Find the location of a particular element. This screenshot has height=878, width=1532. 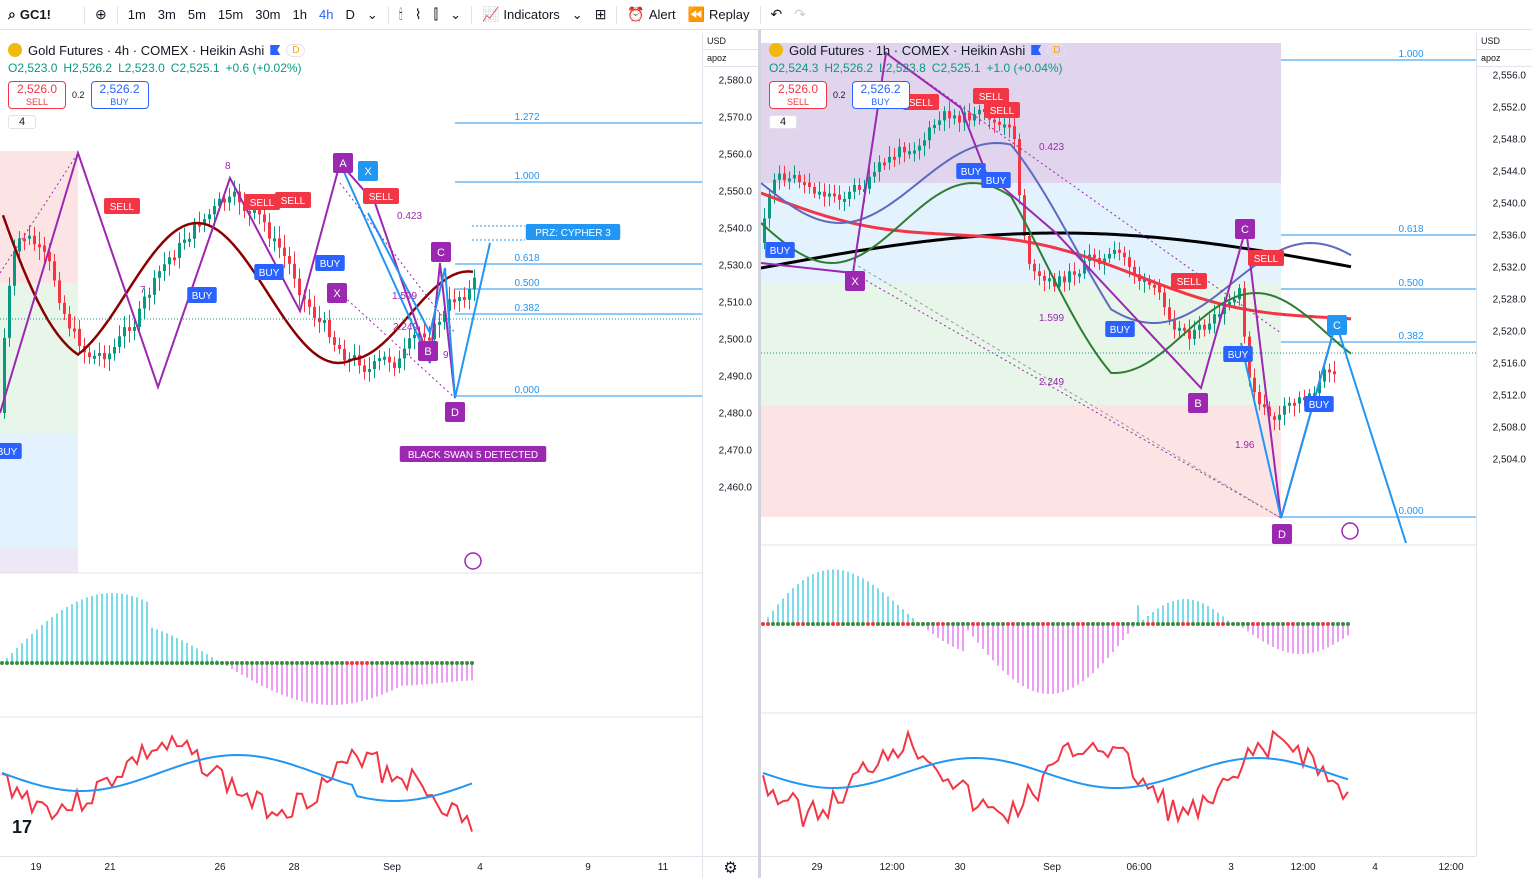

left-settings-button: ⚙ is located at coordinates (730, 867).